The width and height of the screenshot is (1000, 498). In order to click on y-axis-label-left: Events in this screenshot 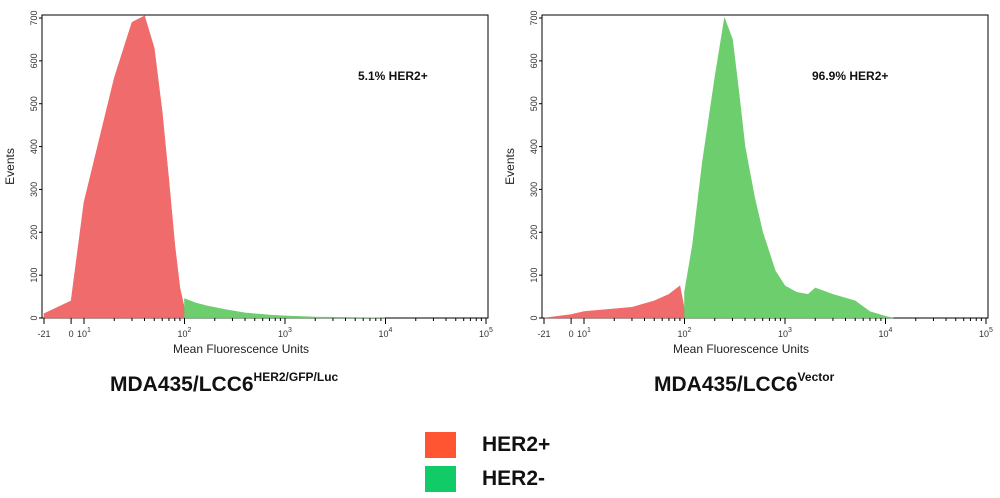, I will do `click(10, 166)`.